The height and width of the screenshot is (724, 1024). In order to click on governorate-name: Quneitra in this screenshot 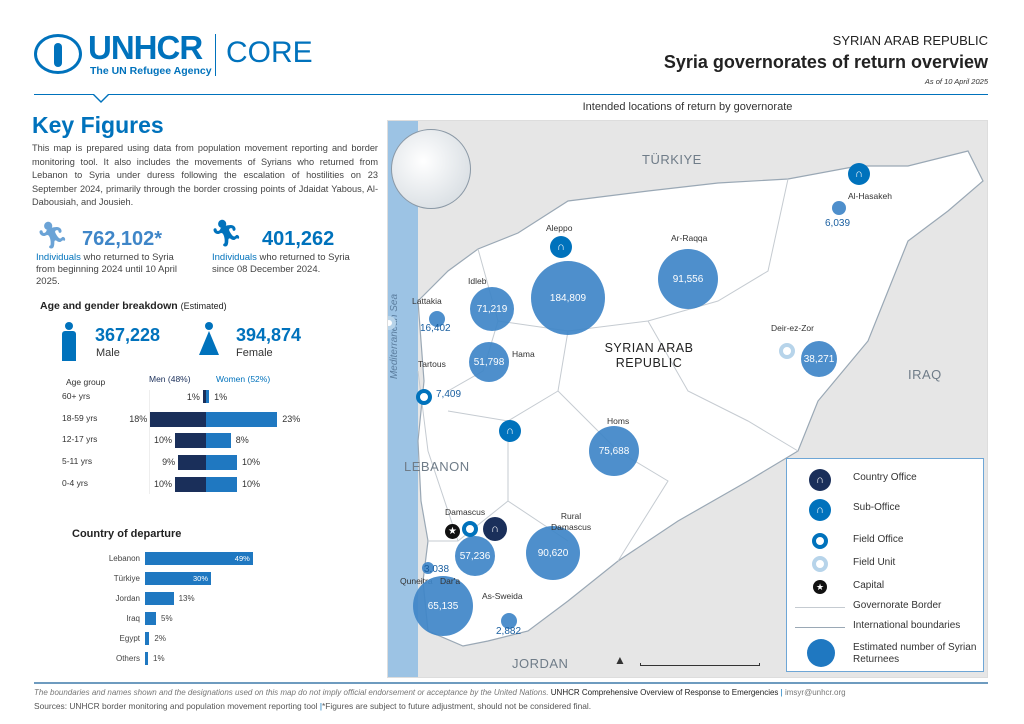, I will do `click(416, 581)`.